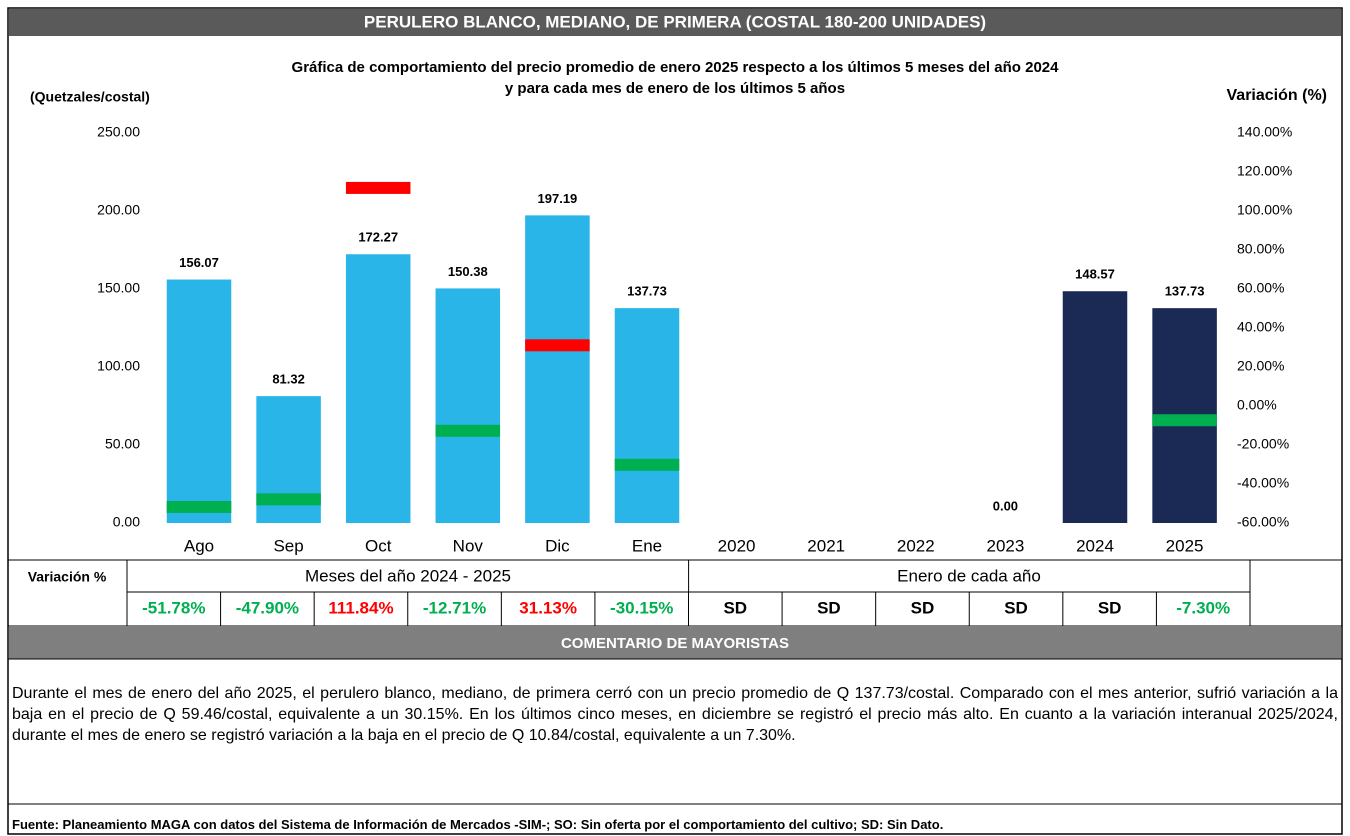 The width and height of the screenshot is (1350, 836). I want to click on y2-tick-label: -60.00%, so click(1263, 522).